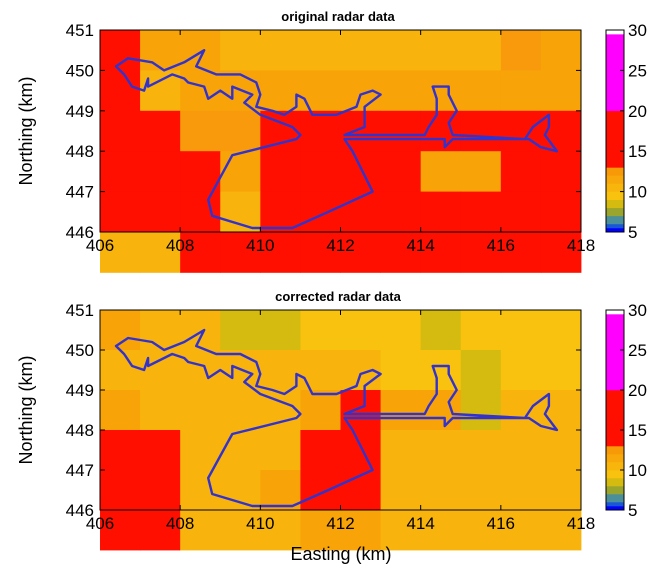 Image resolution: width=667 pixels, height=569 pixels. I want to click on x-tick-label: 412, so click(340, 245).